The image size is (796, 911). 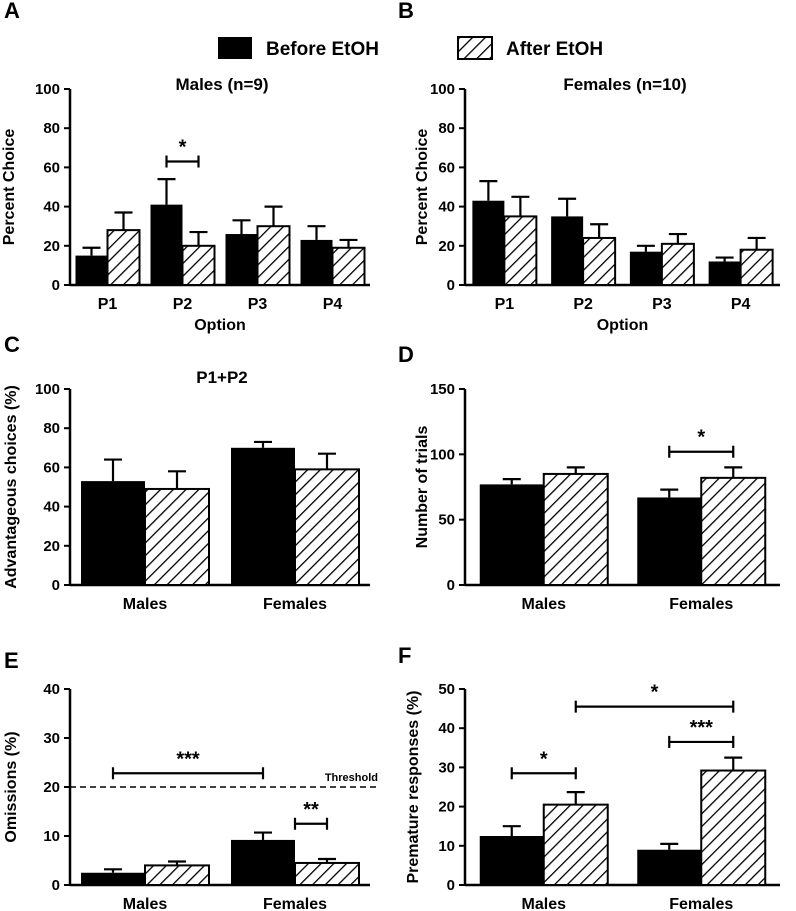 What do you see at coordinates (505, 304) in the screenshot?
I see `x-tick-label: P1` at bounding box center [505, 304].